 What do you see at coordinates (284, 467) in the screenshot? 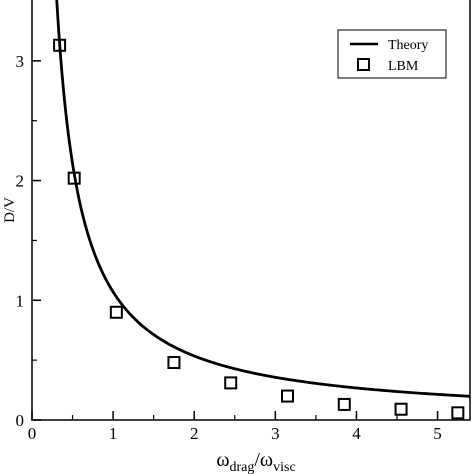
I see `x-label-sub-visc: visc` at bounding box center [284, 467].